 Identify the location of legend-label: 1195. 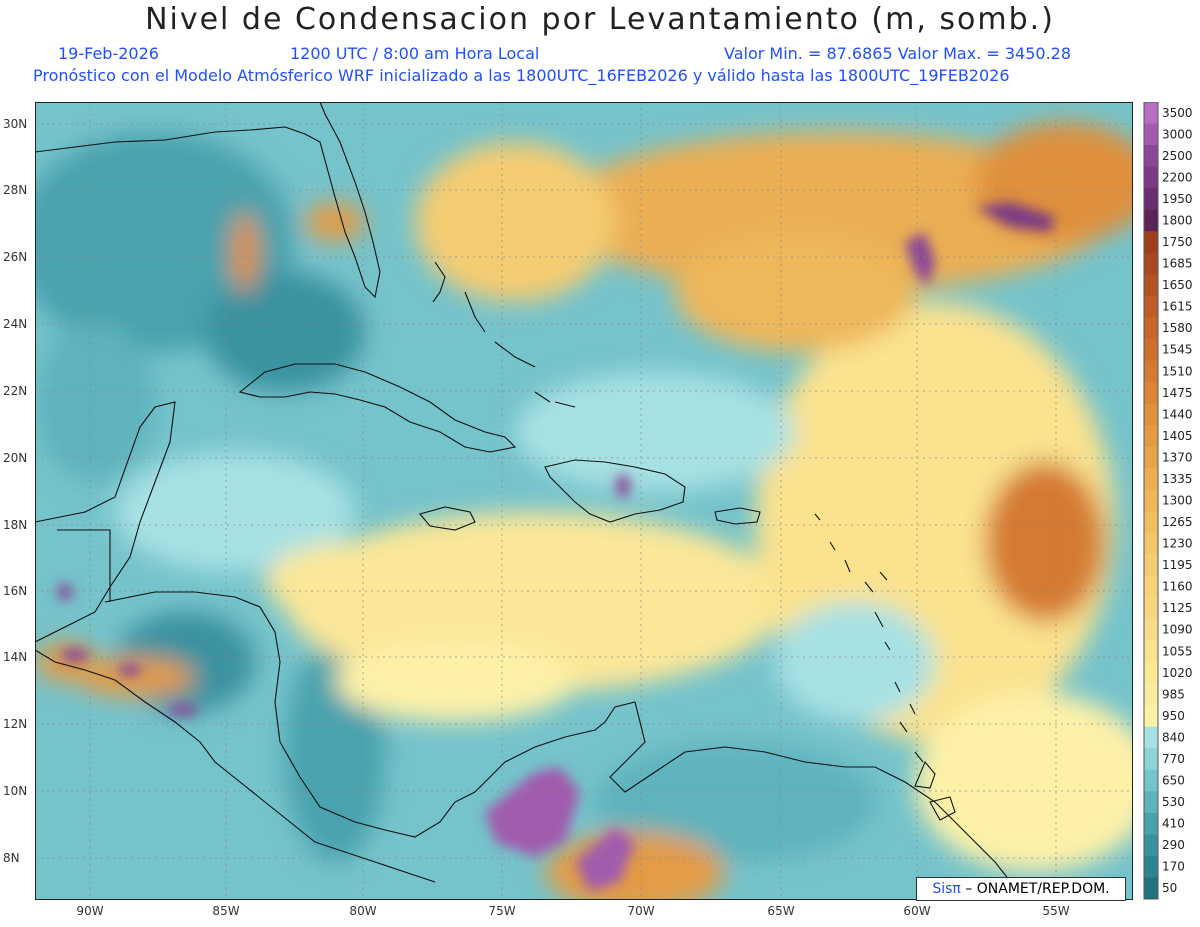
(1177, 565).